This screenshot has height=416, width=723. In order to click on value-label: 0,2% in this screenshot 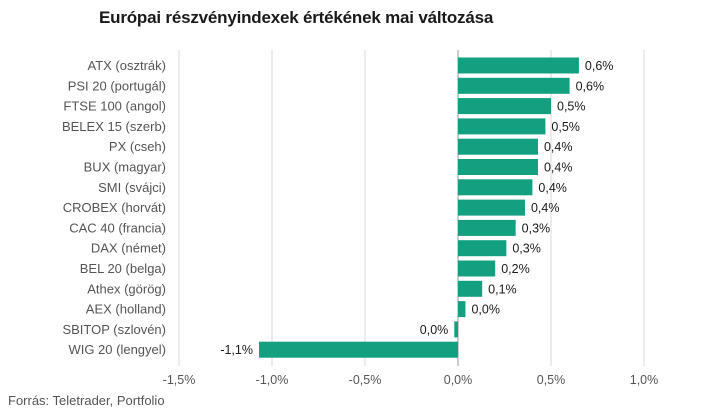, I will do `click(515, 269)`.